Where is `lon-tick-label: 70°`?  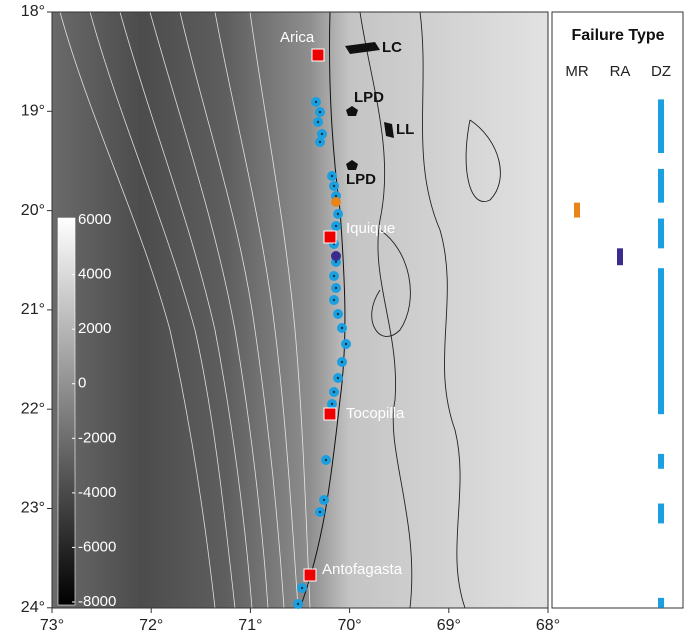
lon-tick-label: 70° is located at coordinates (349, 625).